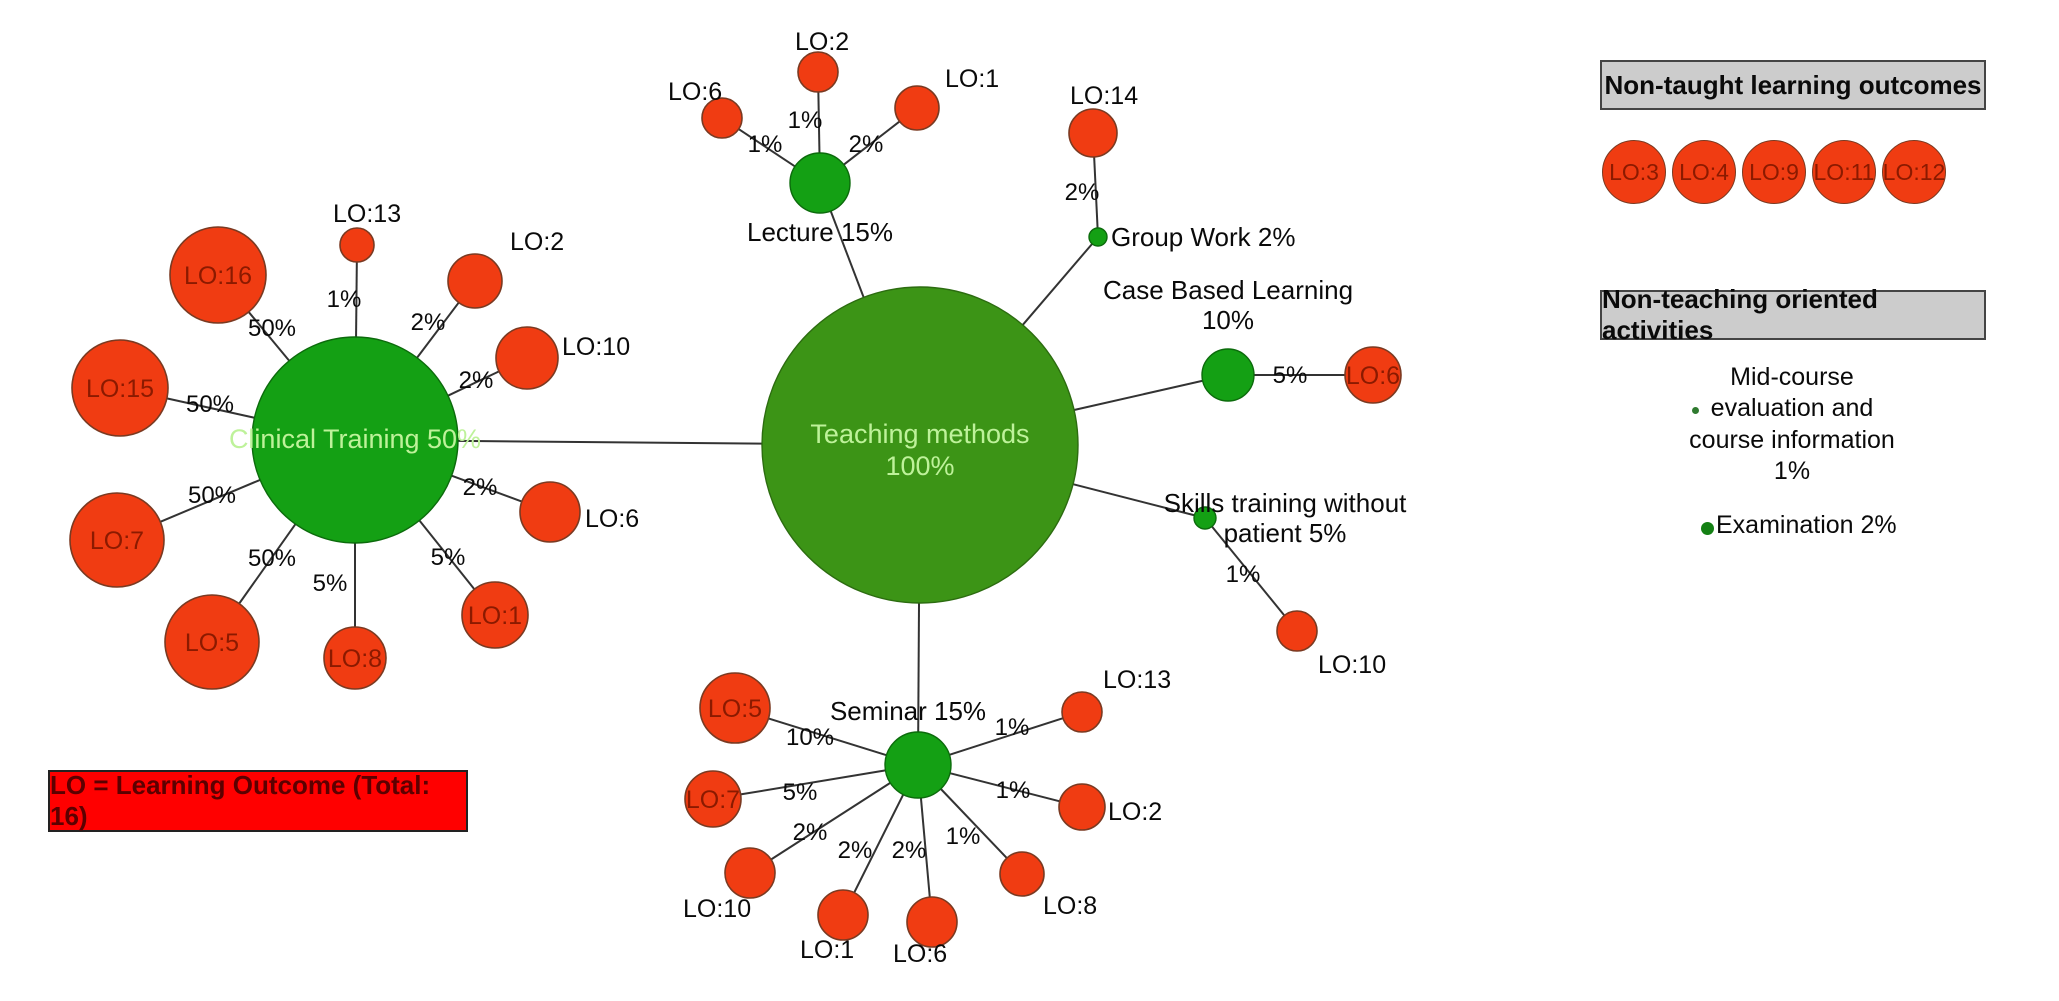 The width and height of the screenshot is (2059, 1001). Describe the element at coordinates (1133, 500) in the screenshot. I see `edge-root-skills_training` at that location.